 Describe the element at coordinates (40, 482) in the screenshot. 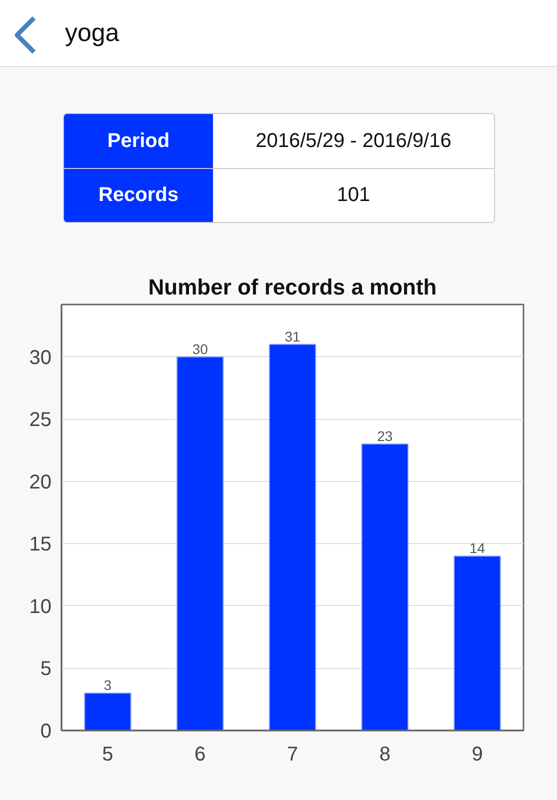

I see `y-tick-label: 20` at that location.